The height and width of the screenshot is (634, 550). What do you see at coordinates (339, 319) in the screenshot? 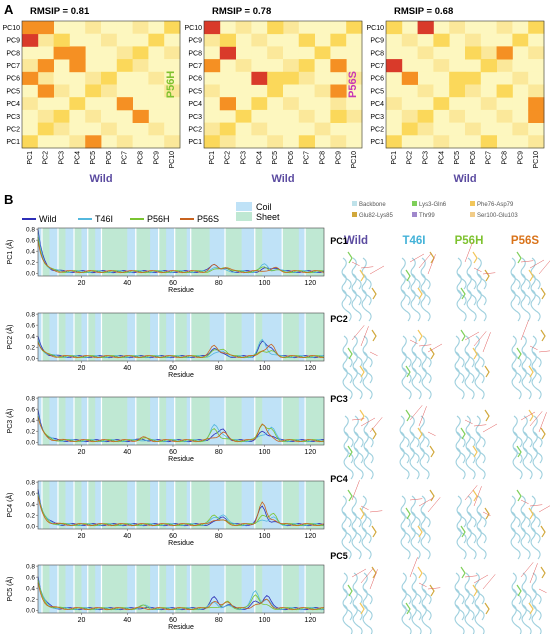
I see `pc-row-label: PC2` at bounding box center [339, 319].